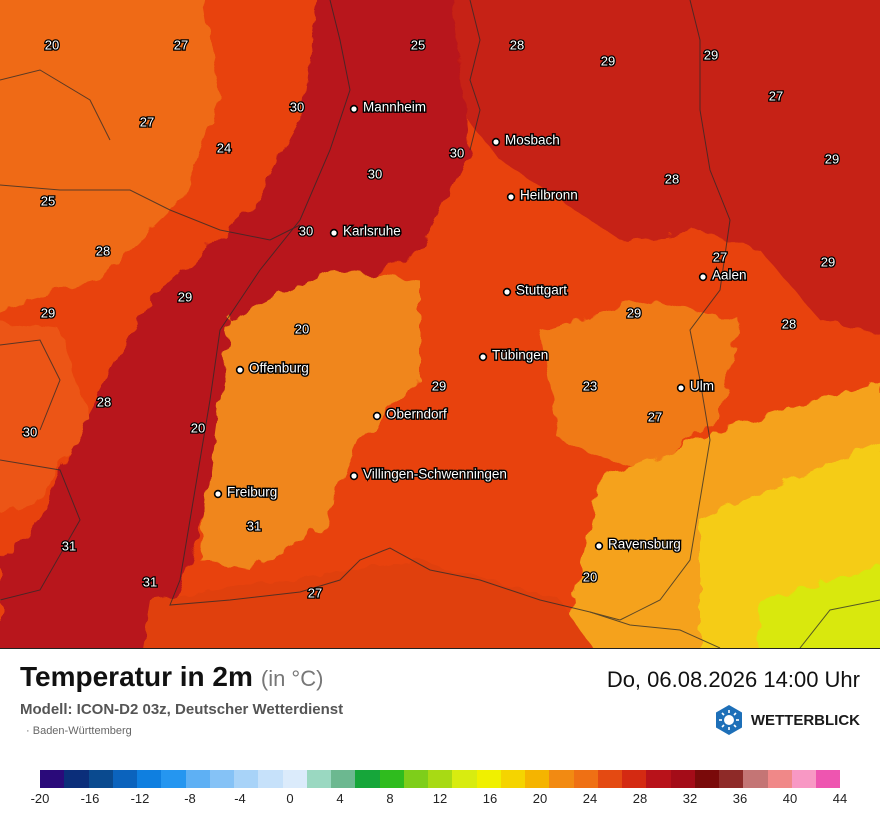  Describe the element at coordinates (840, 798) in the screenshot. I see `color-scale-tick: 44` at that location.